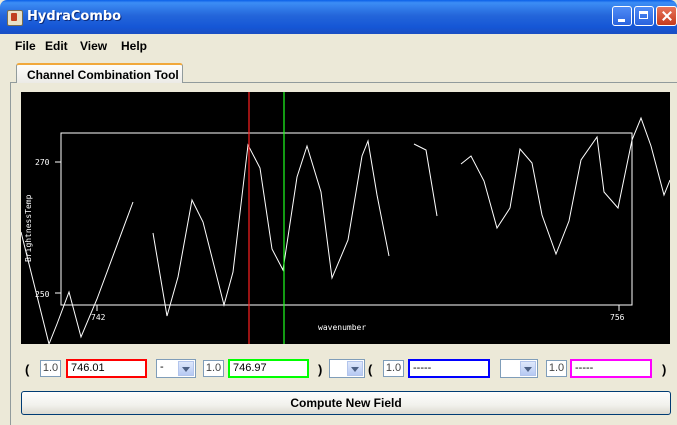 The image size is (677, 425). I want to click on channel-4-field: -----, so click(611, 368).